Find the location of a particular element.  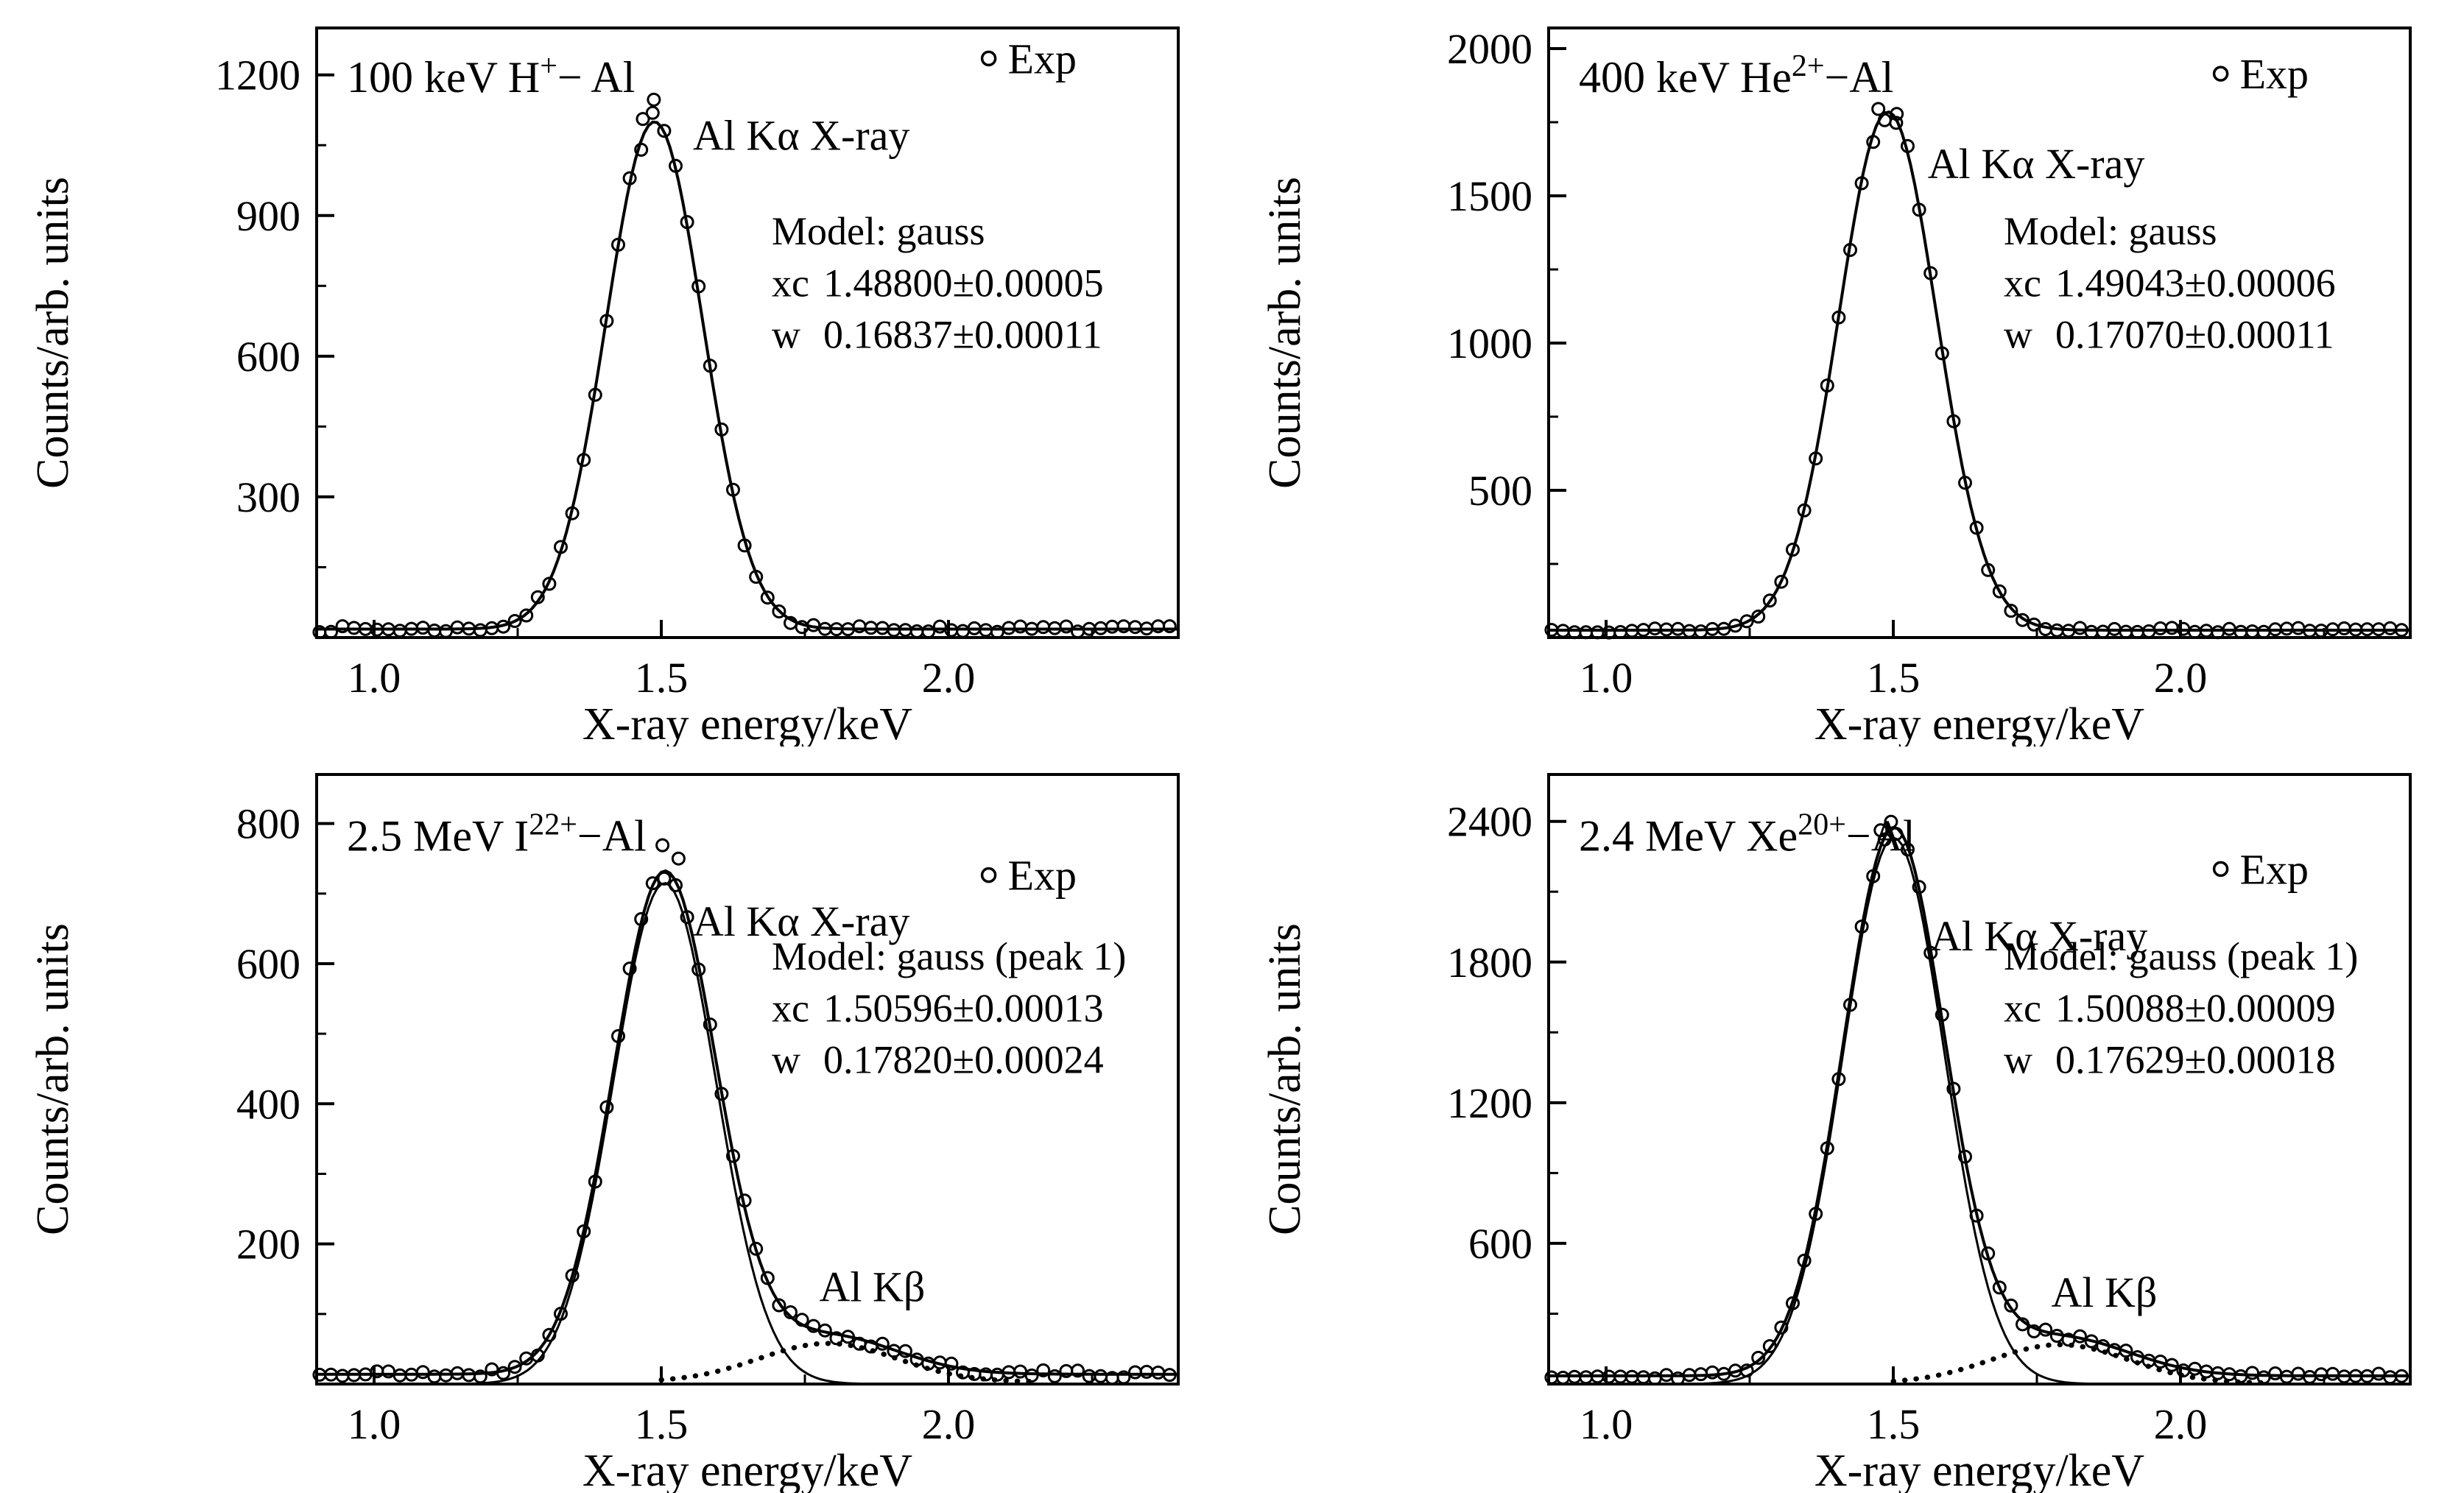

model-header: Model: gauss is located at coordinates (2110, 231).